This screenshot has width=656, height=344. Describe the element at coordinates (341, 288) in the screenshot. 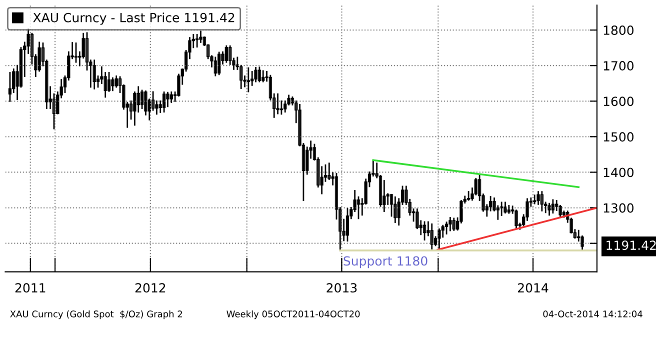

I see `x-tick-label: 2013` at that location.